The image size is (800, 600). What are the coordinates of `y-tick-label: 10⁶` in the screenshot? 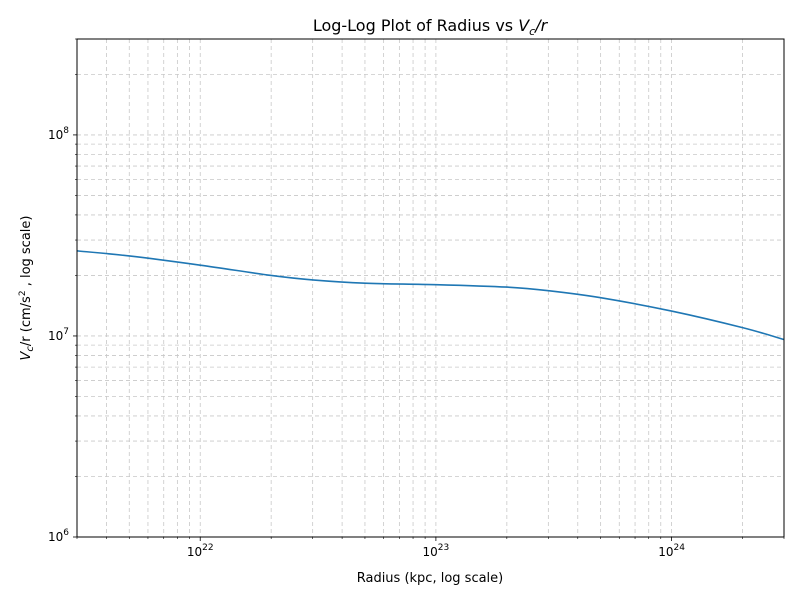 It's located at (58, 536).